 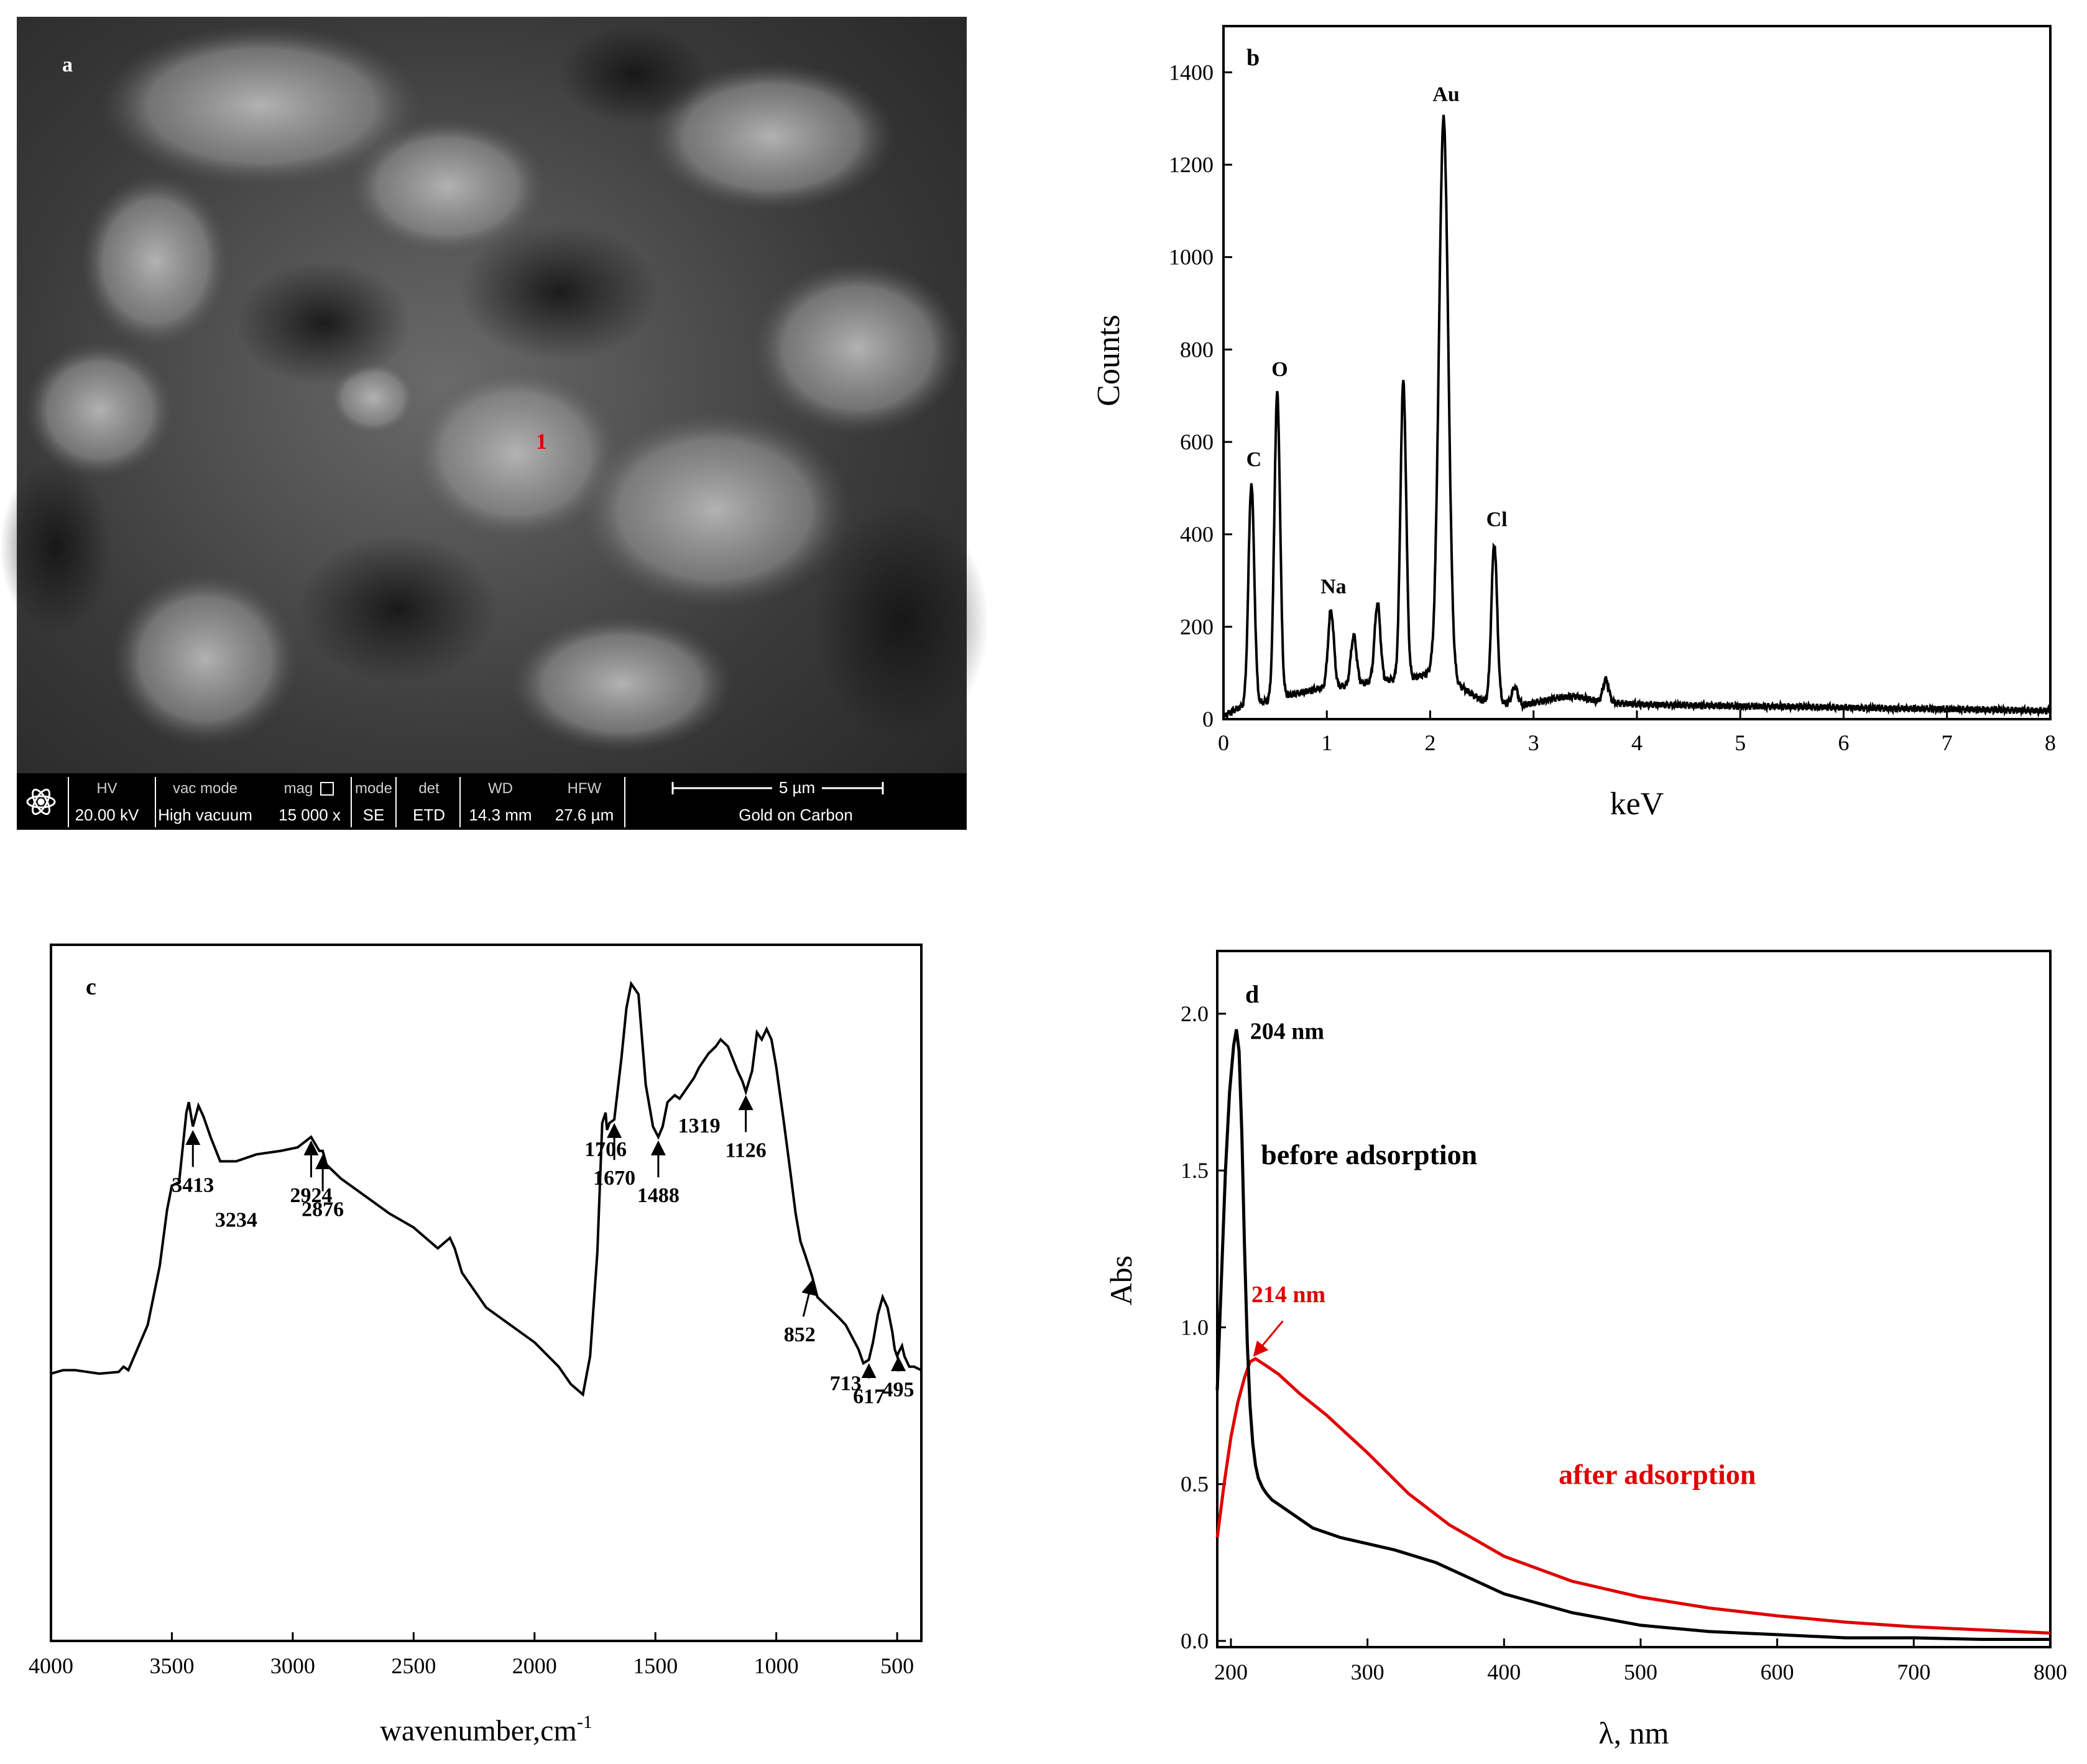 I want to click on y-tick-label: 1000, so click(x=1191, y=257).